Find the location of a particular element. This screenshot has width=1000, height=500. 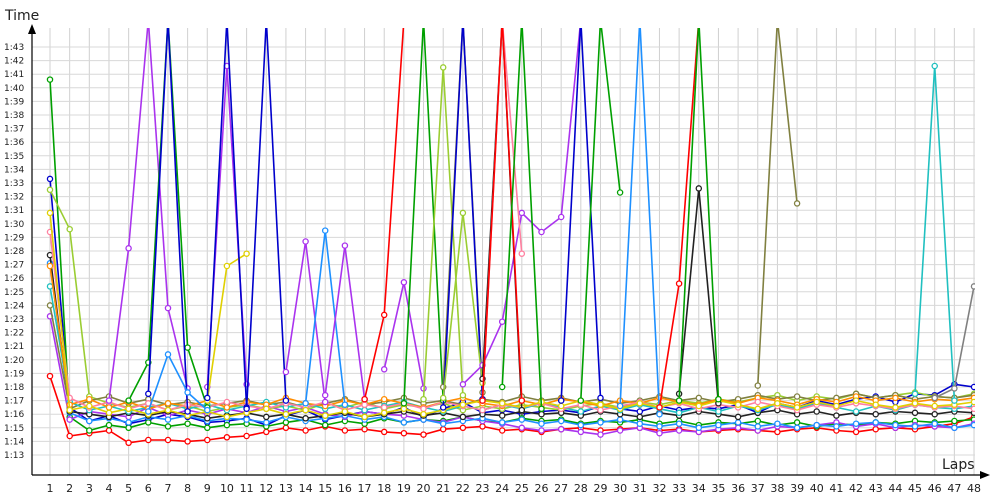

x-tick-label: 9 is located at coordinates (207, 488).